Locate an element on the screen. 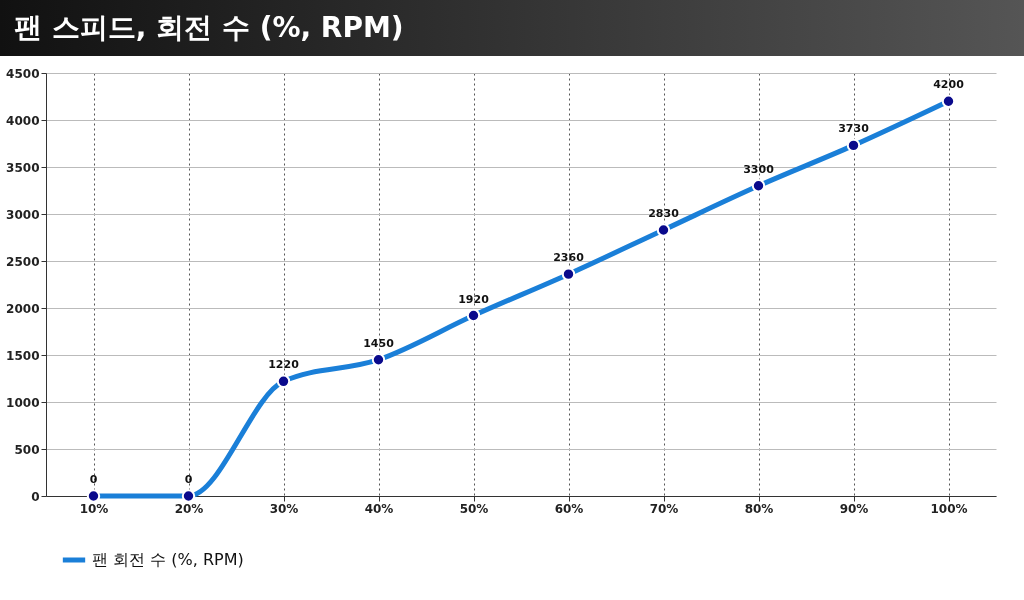  x-tick-label: 20% is located at coordinates (189, 508).